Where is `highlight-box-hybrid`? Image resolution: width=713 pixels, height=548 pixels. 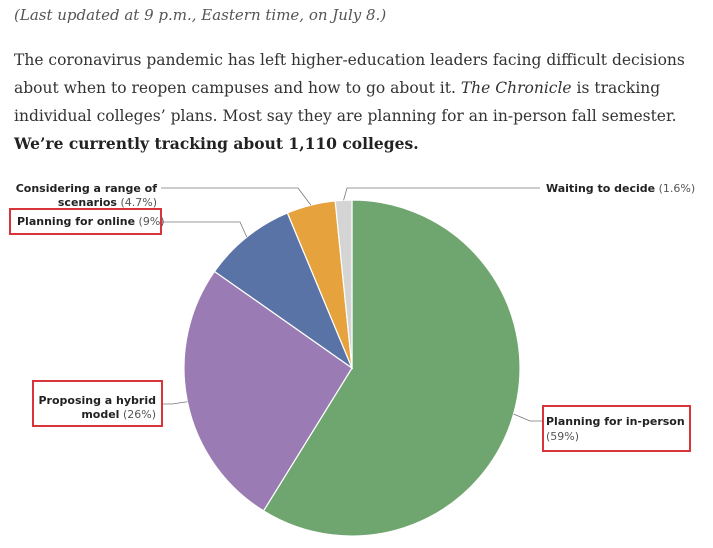 highlight-box-hybrid is located at coordinates (97, 403).